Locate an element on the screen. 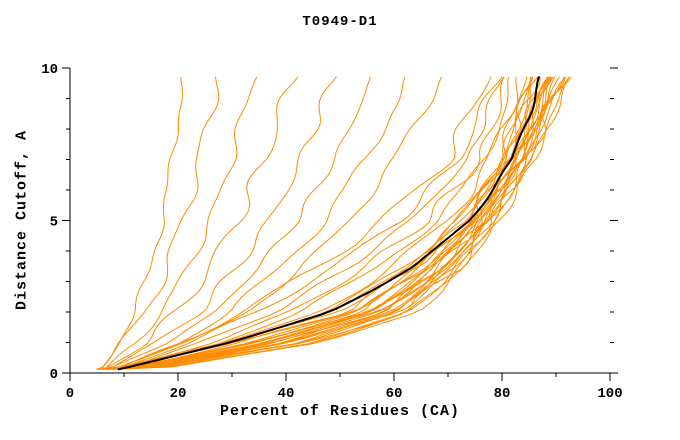  chart-title: T0949-D1 is located at coordinates (340, 22).